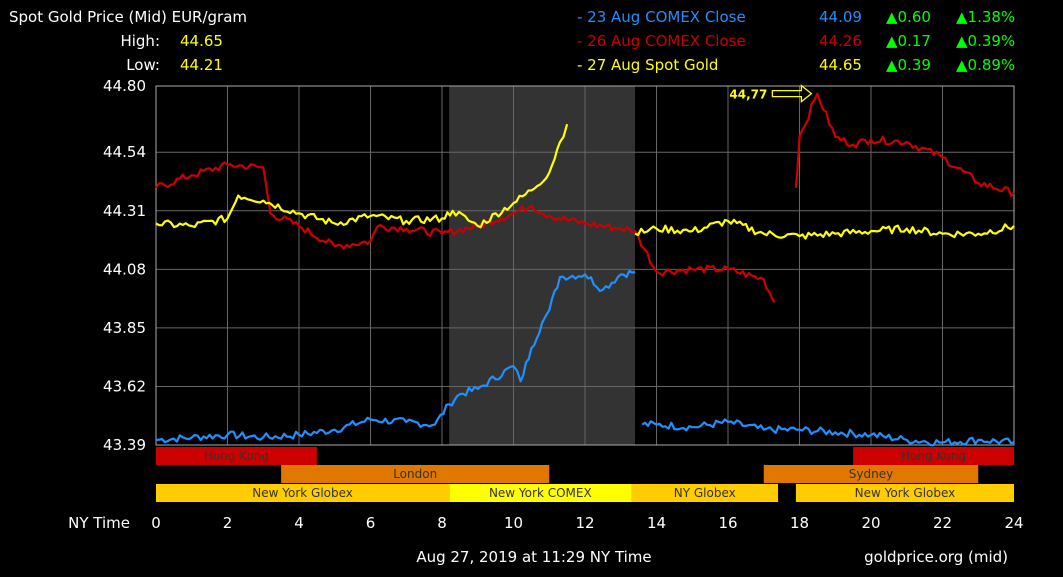 The width and height of the screenshot is (1063, 577). I want to click on session-bar: New York COMEX, so click(540, 493).